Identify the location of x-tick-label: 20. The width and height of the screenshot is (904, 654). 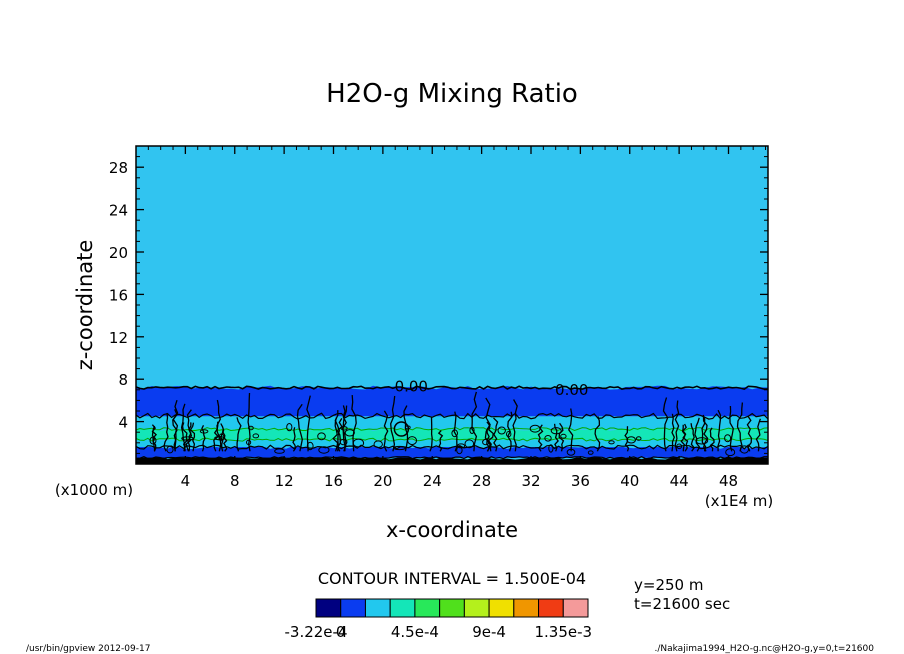
(382, 481).